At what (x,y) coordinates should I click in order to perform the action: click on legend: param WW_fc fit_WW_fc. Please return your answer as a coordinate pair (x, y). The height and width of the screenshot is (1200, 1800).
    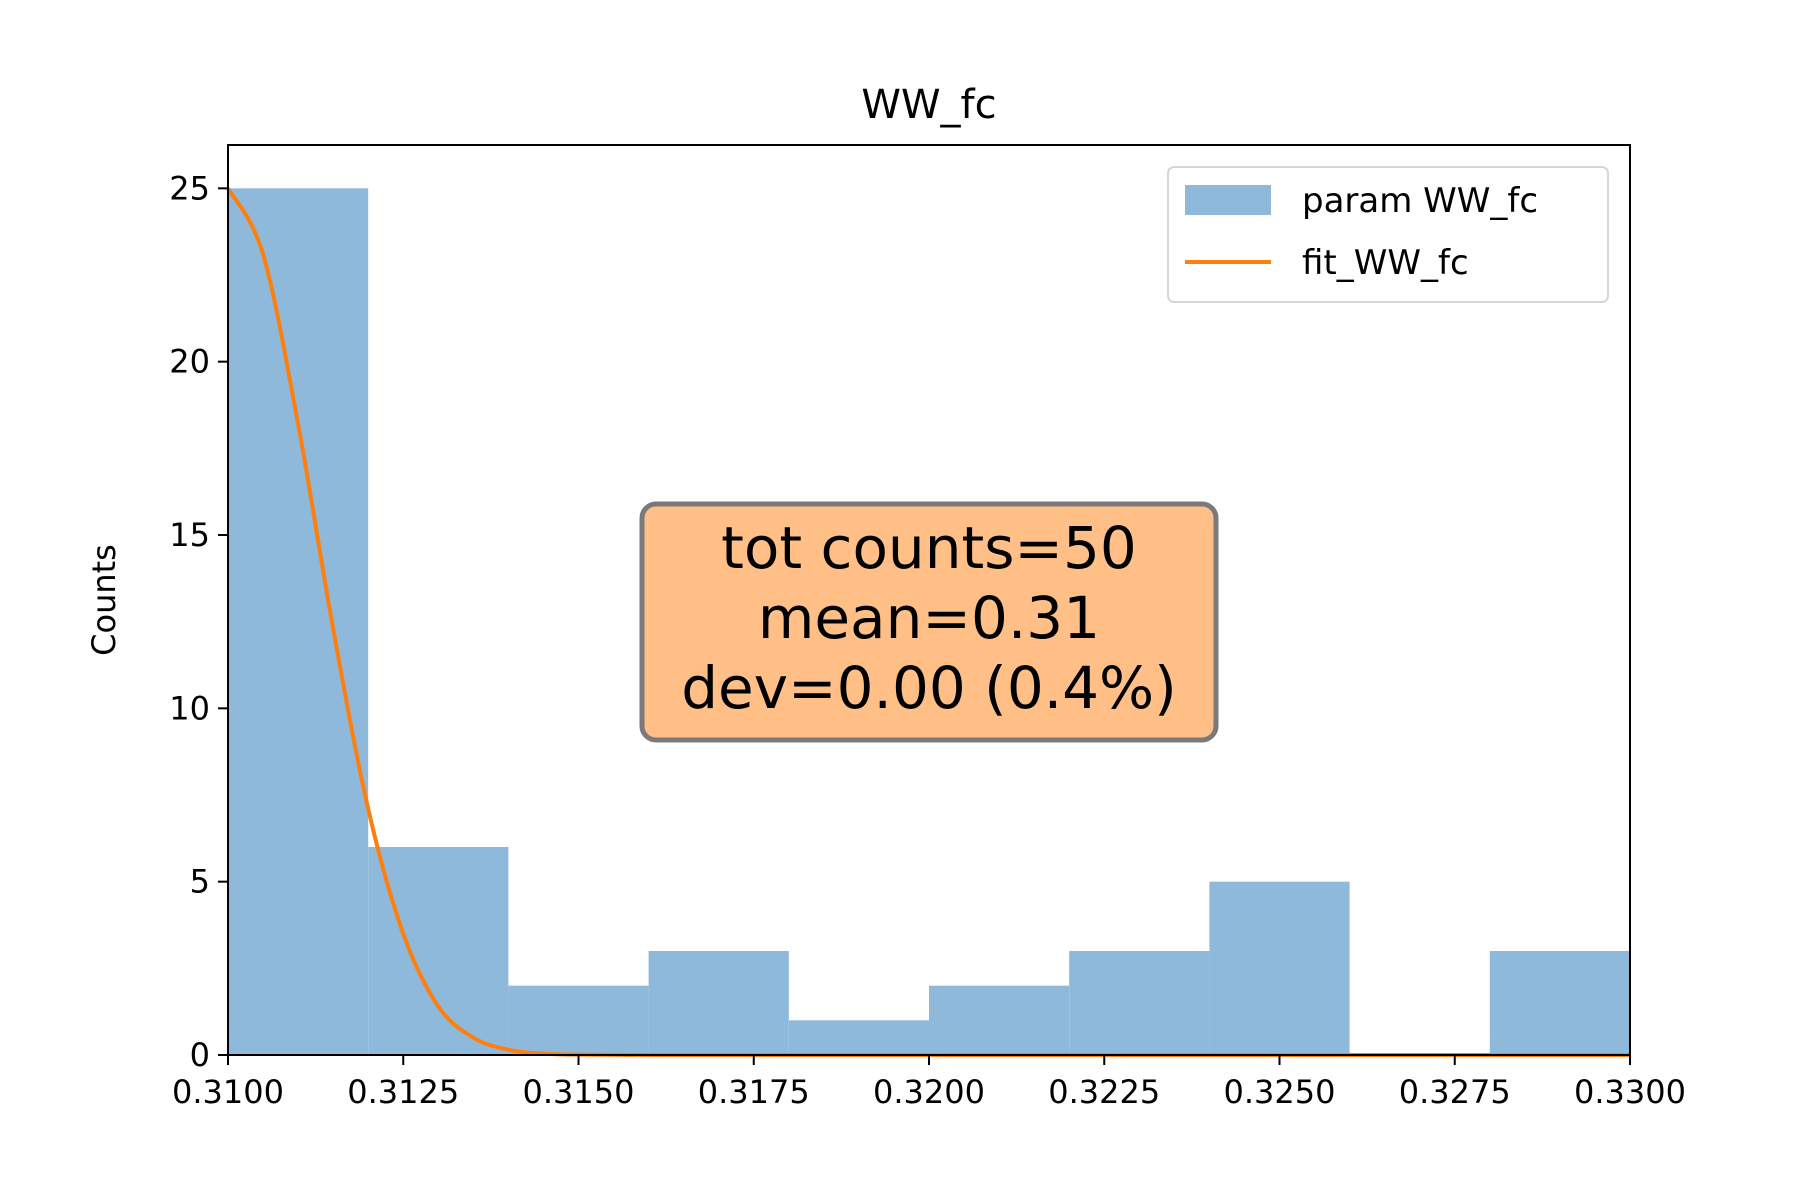
    Looking at the image, I should click on (1388, 234).